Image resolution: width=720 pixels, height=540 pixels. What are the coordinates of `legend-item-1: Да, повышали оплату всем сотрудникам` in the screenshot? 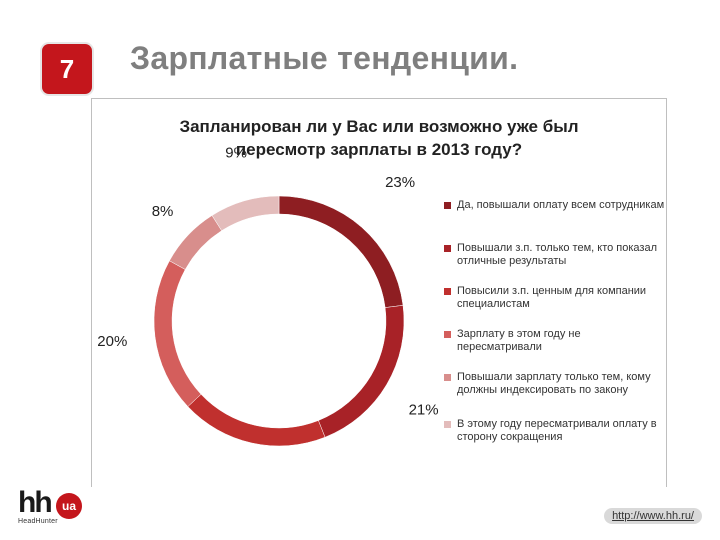 It's located at (554, 205).